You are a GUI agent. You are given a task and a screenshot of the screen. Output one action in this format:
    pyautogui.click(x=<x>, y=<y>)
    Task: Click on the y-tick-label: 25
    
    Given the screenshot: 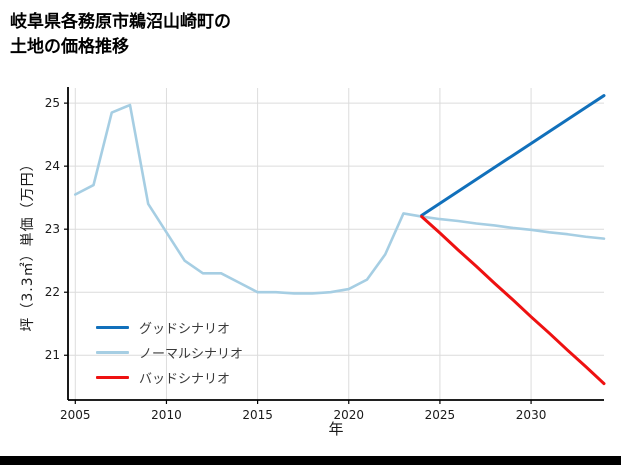 What is the action you would take?
    pyautogui.click(x=52, y=103)
    